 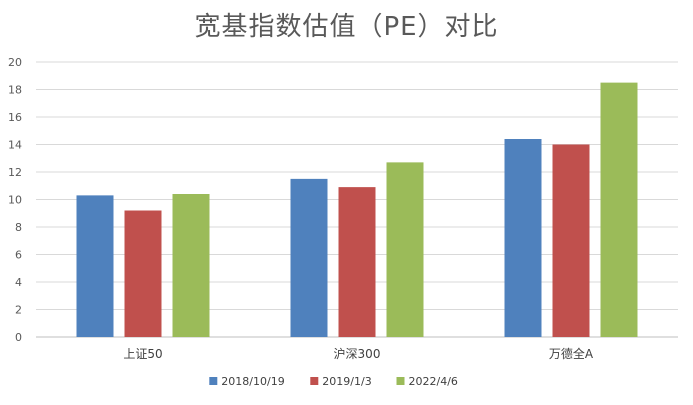 I want to click on x-tick-label: 万德全A, so click(x=571, y=353).